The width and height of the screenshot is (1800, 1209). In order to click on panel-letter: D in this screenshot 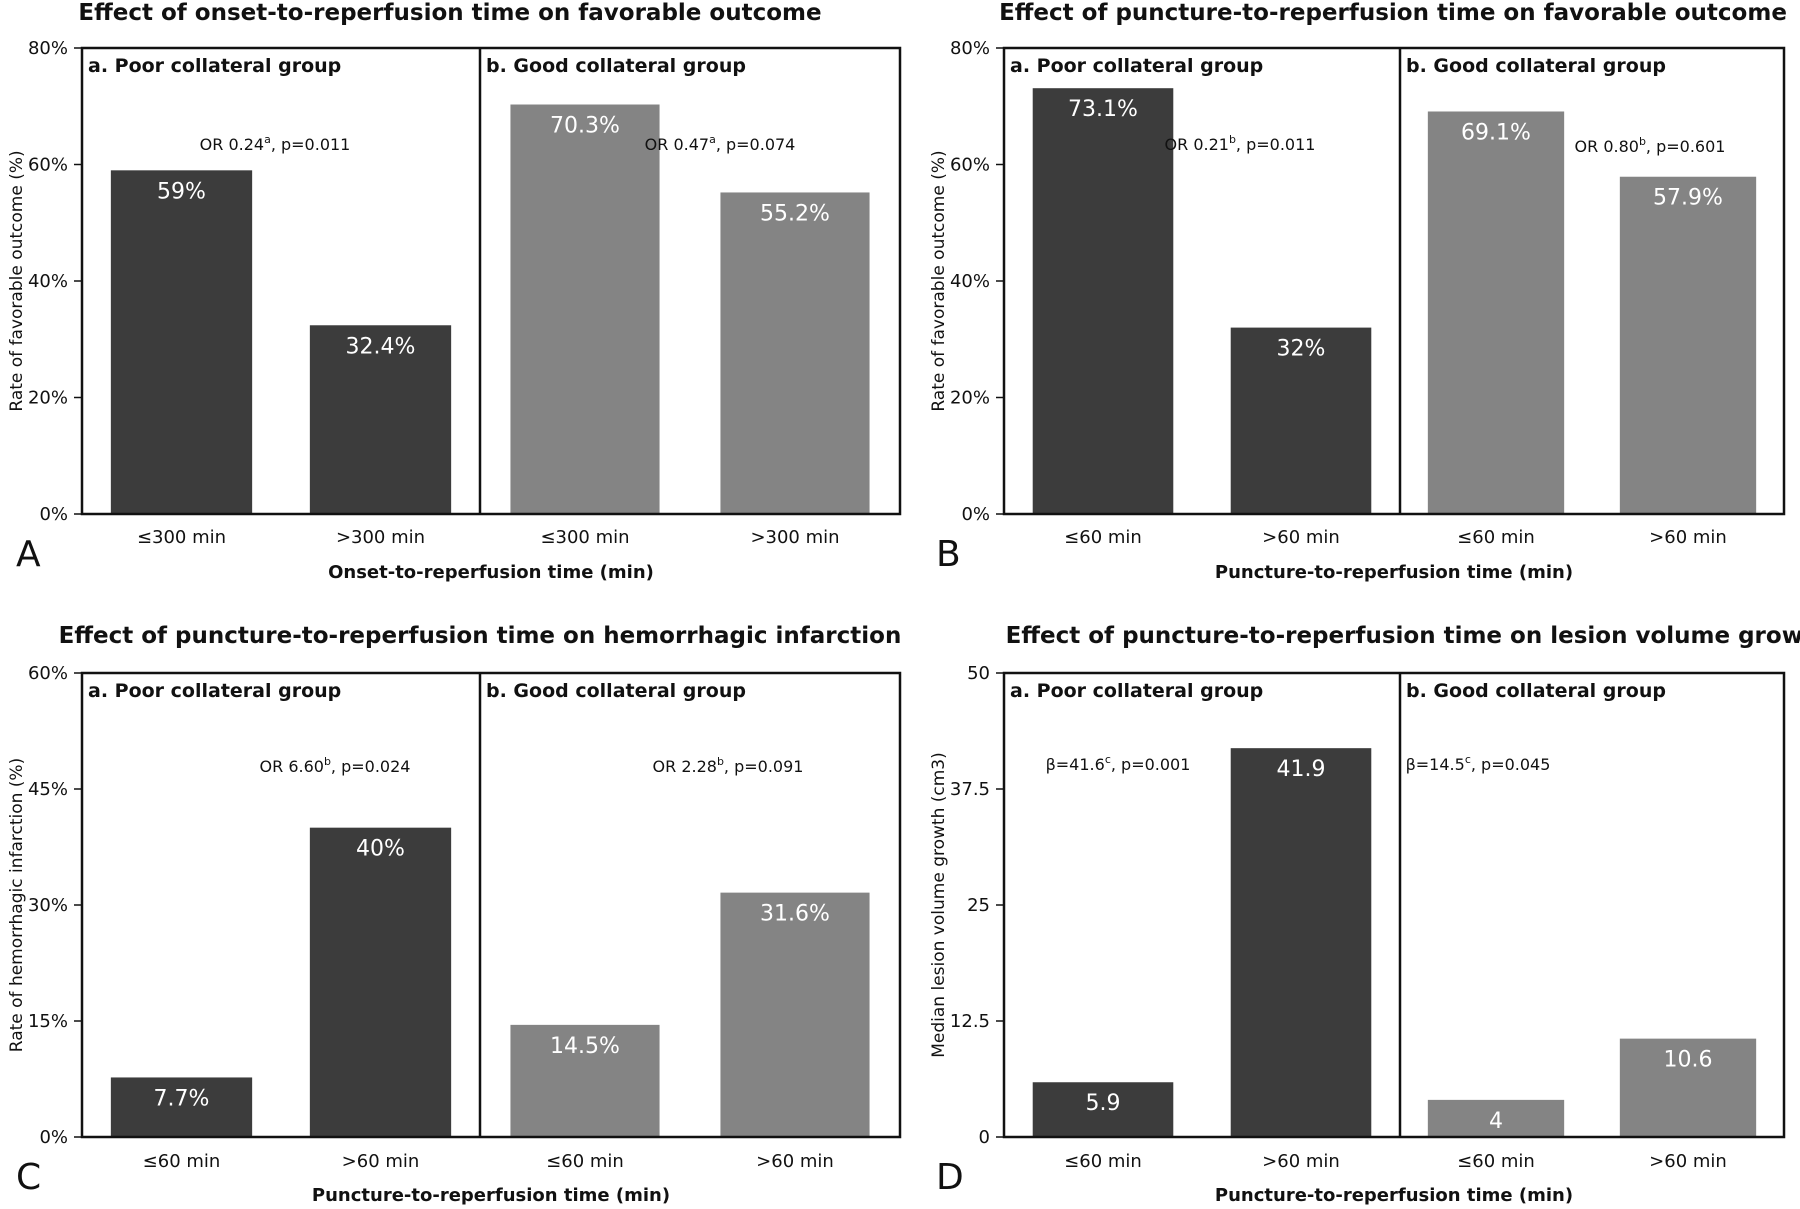, I will do `click(950, 1177)`.